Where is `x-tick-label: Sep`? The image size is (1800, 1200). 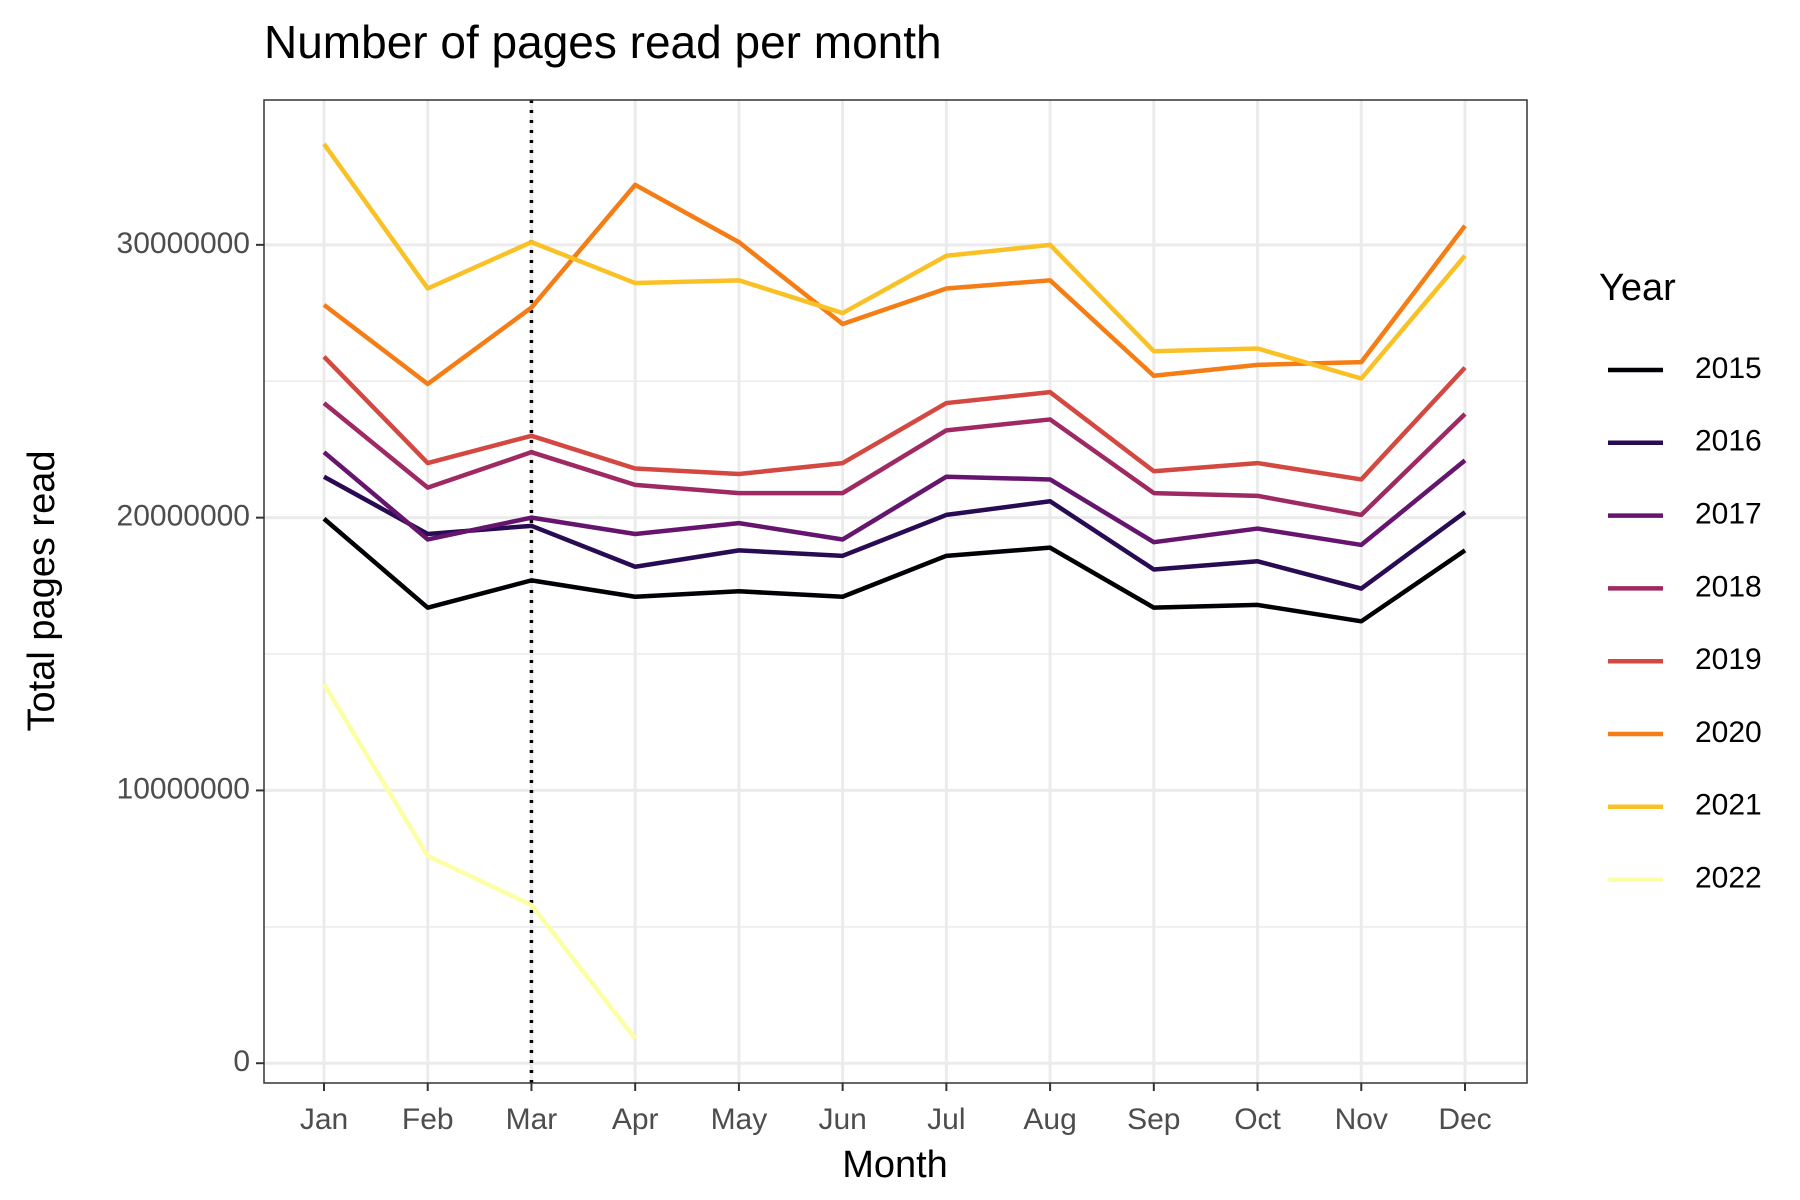
x-tick-label: Sep is located at coordinates (1153, 1119).